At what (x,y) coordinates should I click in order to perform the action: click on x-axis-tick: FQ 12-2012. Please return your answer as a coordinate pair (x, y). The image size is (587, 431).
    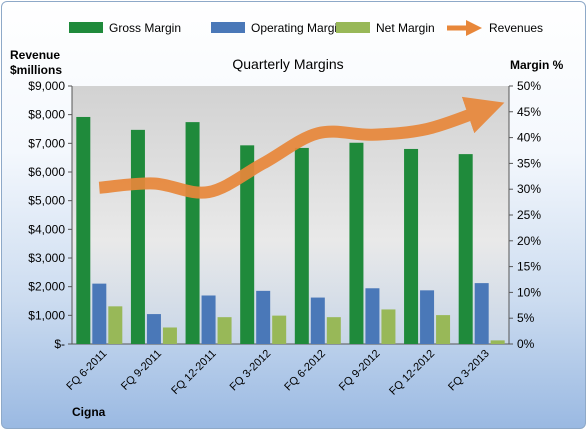
    Looking at the image, I should click on (412, 373).